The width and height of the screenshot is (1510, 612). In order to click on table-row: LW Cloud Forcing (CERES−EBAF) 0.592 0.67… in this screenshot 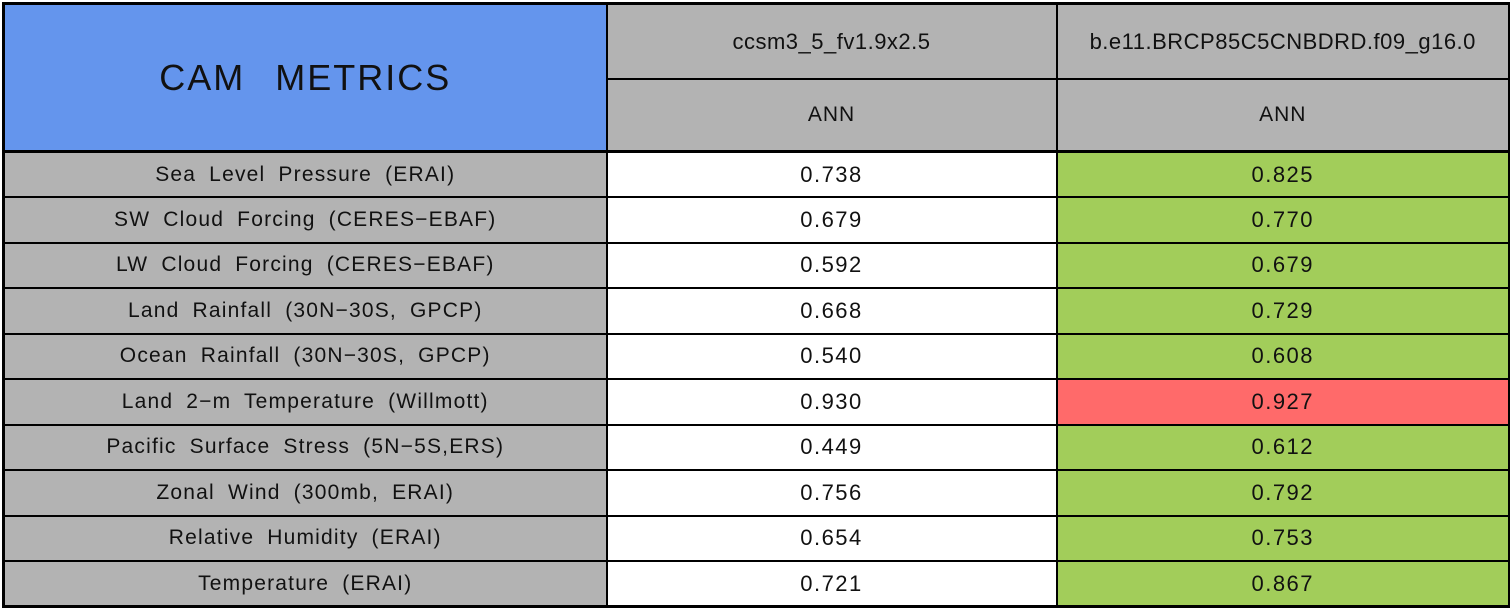, I will do `click(756, 265)`.